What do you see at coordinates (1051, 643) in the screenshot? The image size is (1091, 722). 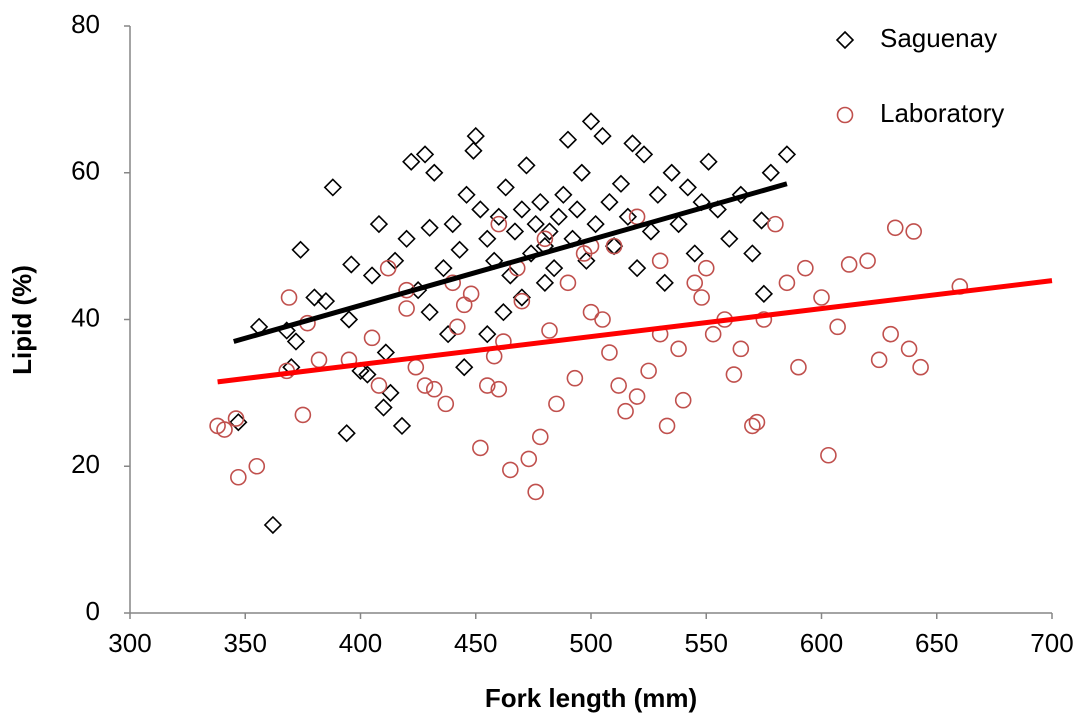 I see `x-tick-label: 700` at bounding box center [1051, 643].